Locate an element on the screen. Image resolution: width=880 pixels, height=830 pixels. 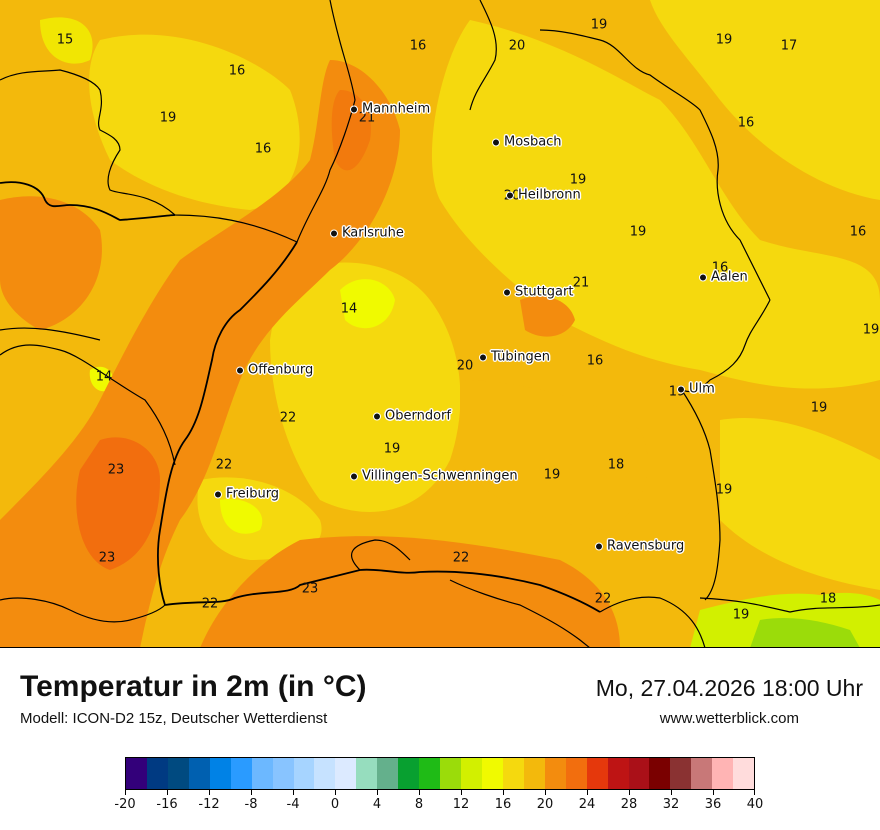
city-marker: Heilbronn is located at coordinates (543, 195).